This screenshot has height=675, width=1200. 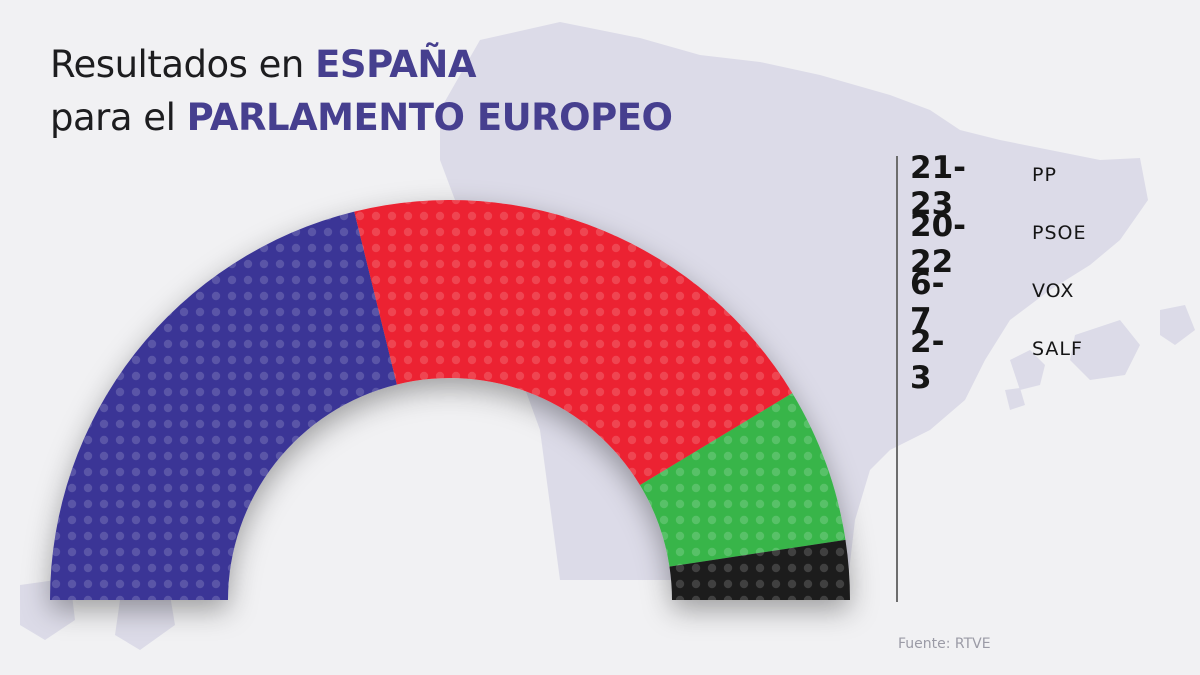 I want to click on slice-texture-vox, so click(x=742, y=480).